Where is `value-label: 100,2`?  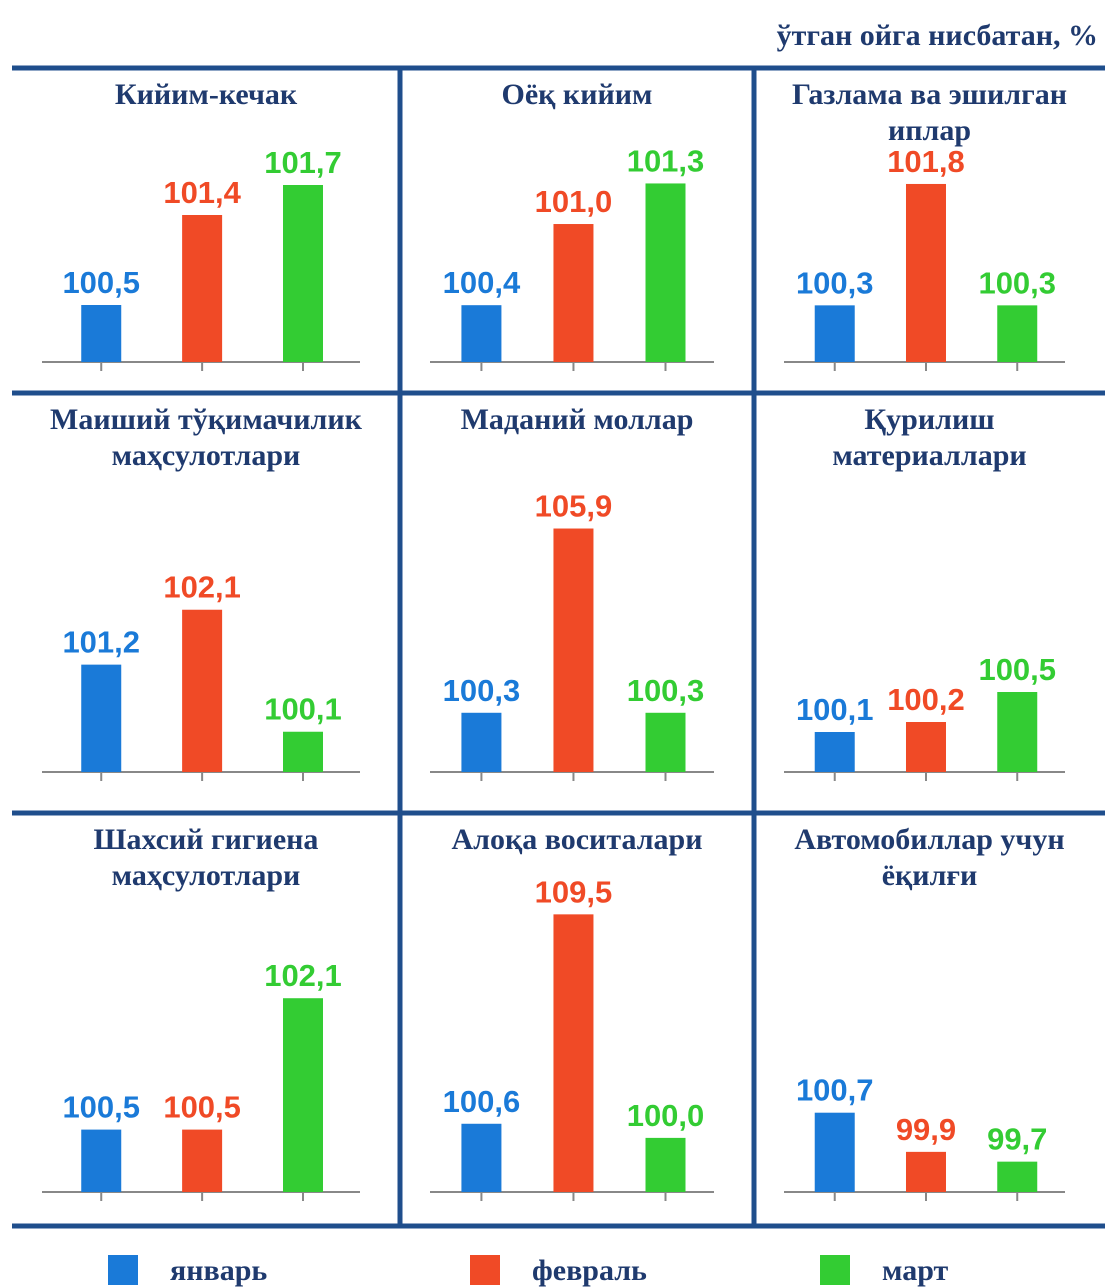
value-label: 100,2 is located at coordinates (926, 699).